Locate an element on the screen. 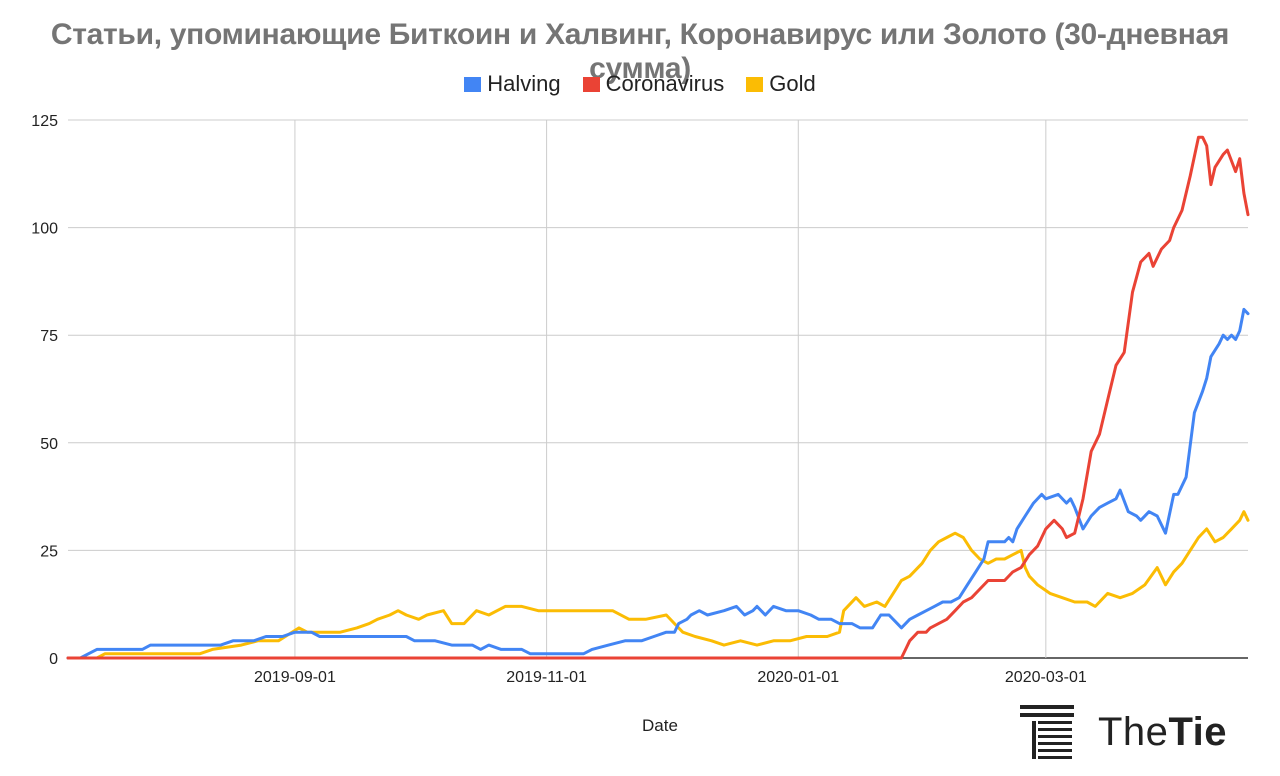  legend-item-halving: Halving is located at coordinates (512, 84).